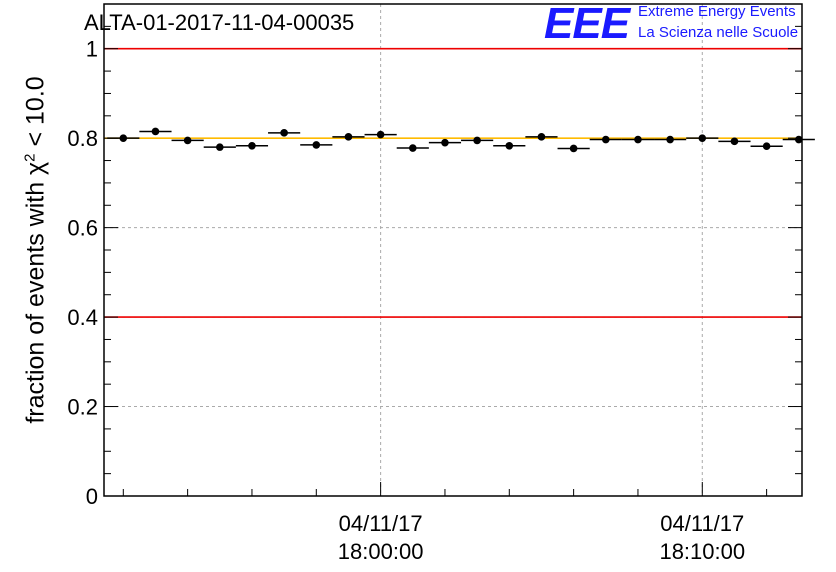 The width and height of the screenshot is (836, 572). I want to click on x-tick-labels: 04/11/17 18:00:00 04/11/17 18:10:00, so click(541, 537).